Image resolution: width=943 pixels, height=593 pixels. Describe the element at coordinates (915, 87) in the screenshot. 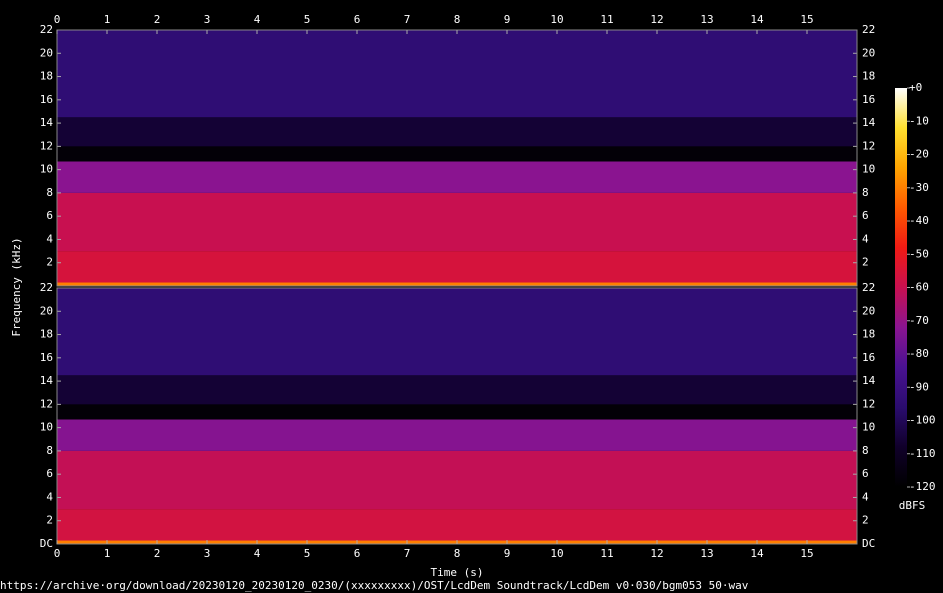

I see `colorbar-tick-label: +0` at that location.